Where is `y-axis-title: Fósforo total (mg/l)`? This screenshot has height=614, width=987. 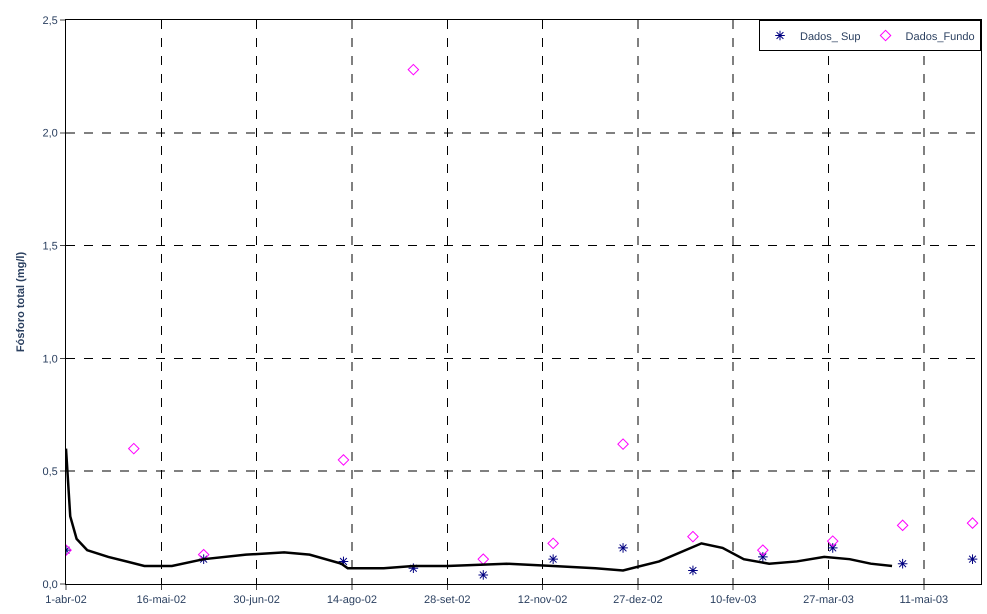 y-axis-title: Fósforo total (mg/l) is located at coordinates (21, 302).